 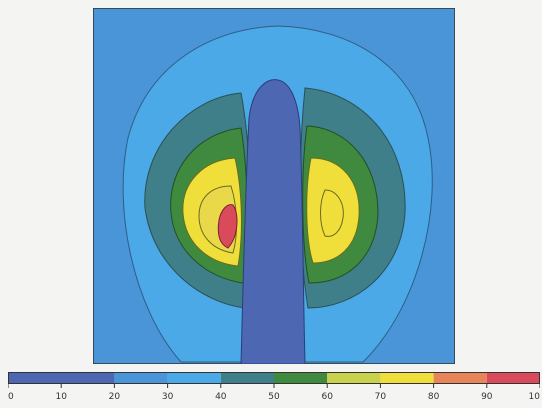 I want to click on colorbar-tick-label: 80, so click(x=434, y=397).